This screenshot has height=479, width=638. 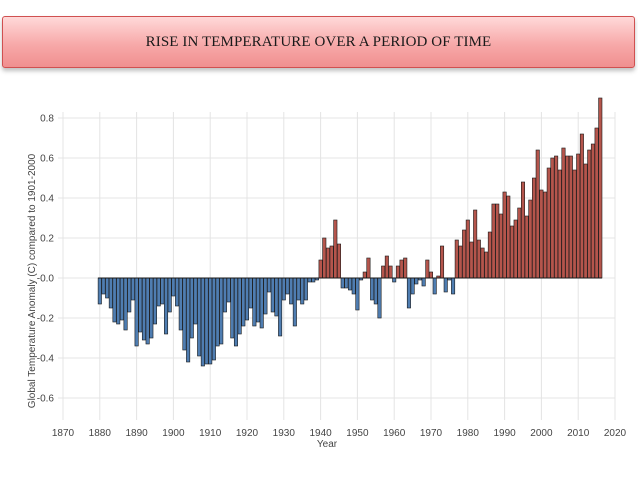 I want to click on bar-1974, so click(x=445, y=285).